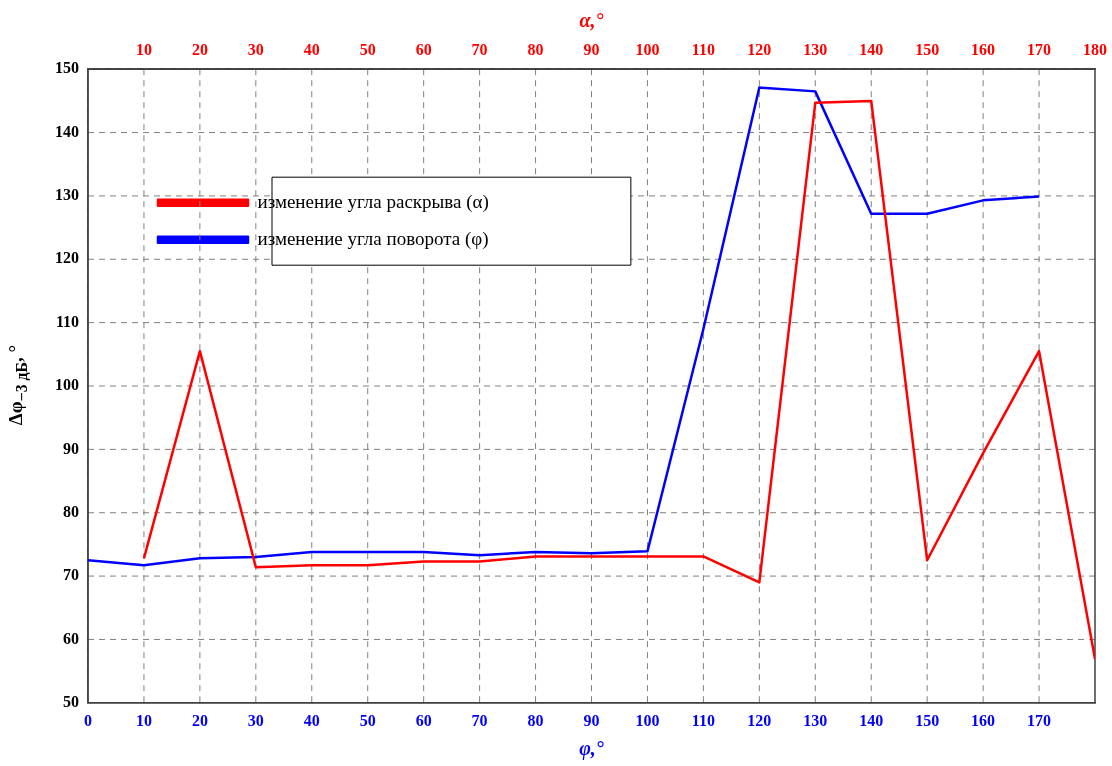 The height and width of the screenshot is (766, 1112). Describe the element at coordinates (1039, 720) in the screenshot. I see `x-tick-label: 170` at that location.